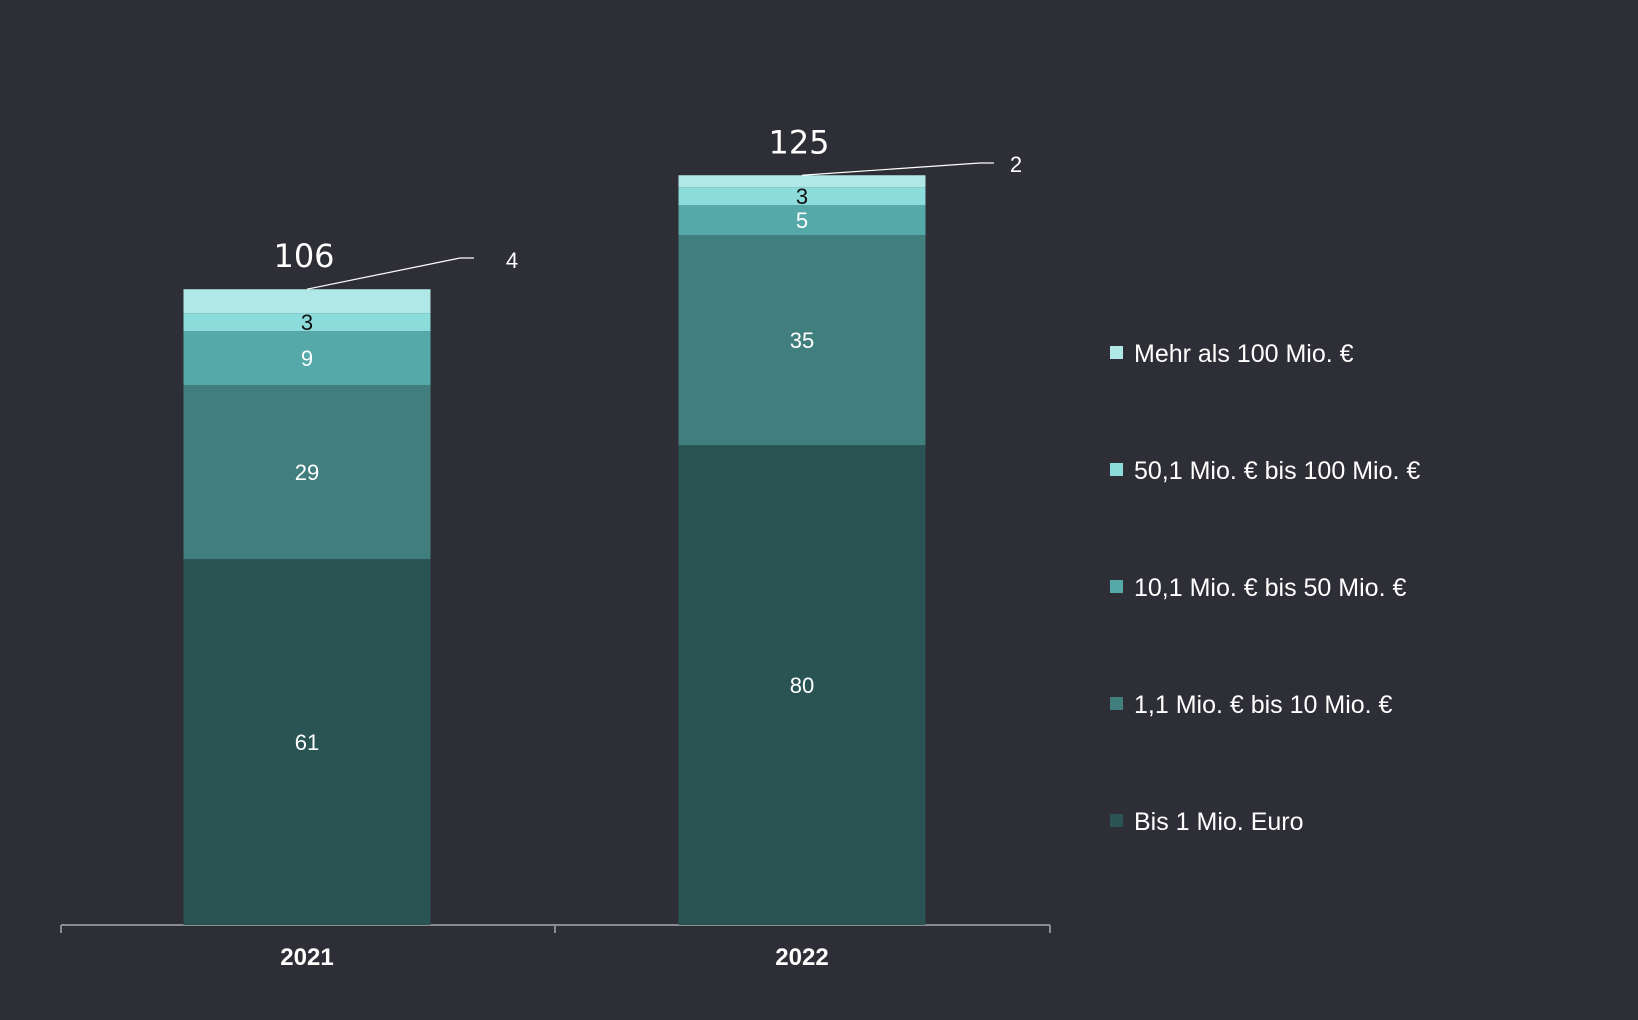 The image size is (1638, 1020). I want to click on data-label-2021-4: 4, so click(512, 260).